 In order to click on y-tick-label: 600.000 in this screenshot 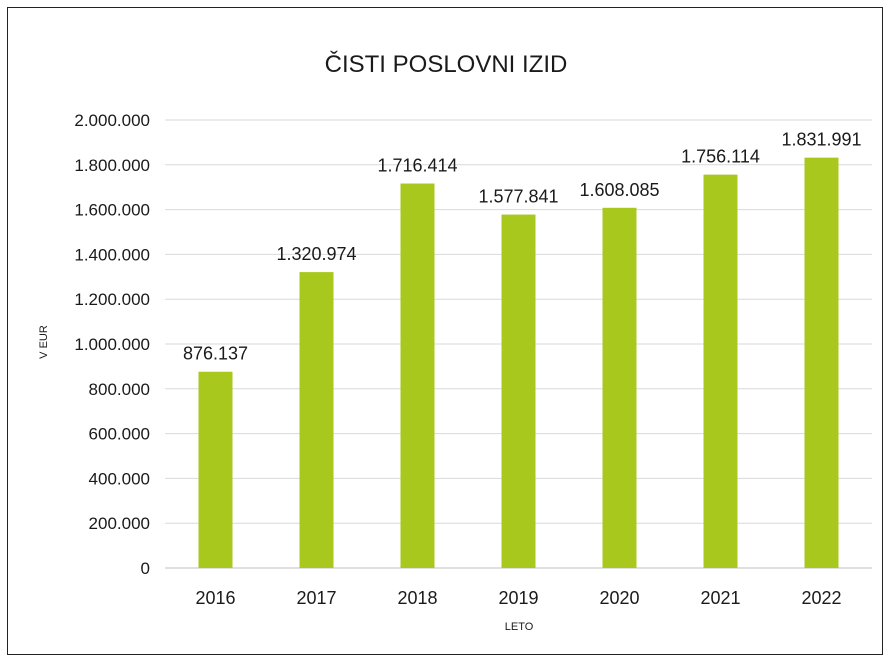, I will do `click(119, 434)`.